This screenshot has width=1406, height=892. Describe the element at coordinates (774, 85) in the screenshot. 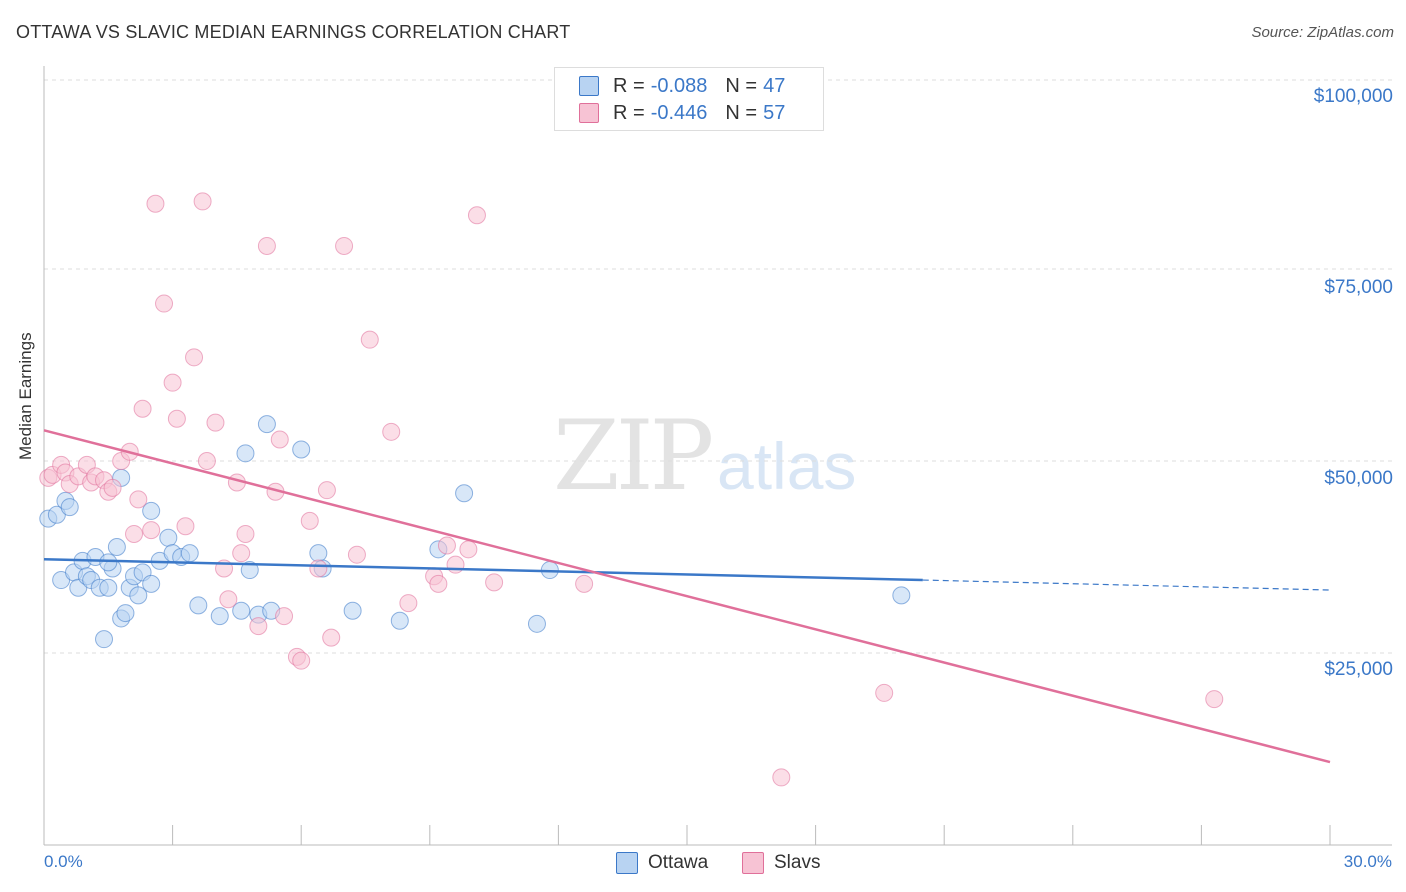

I see `n-value: 47` at that location.